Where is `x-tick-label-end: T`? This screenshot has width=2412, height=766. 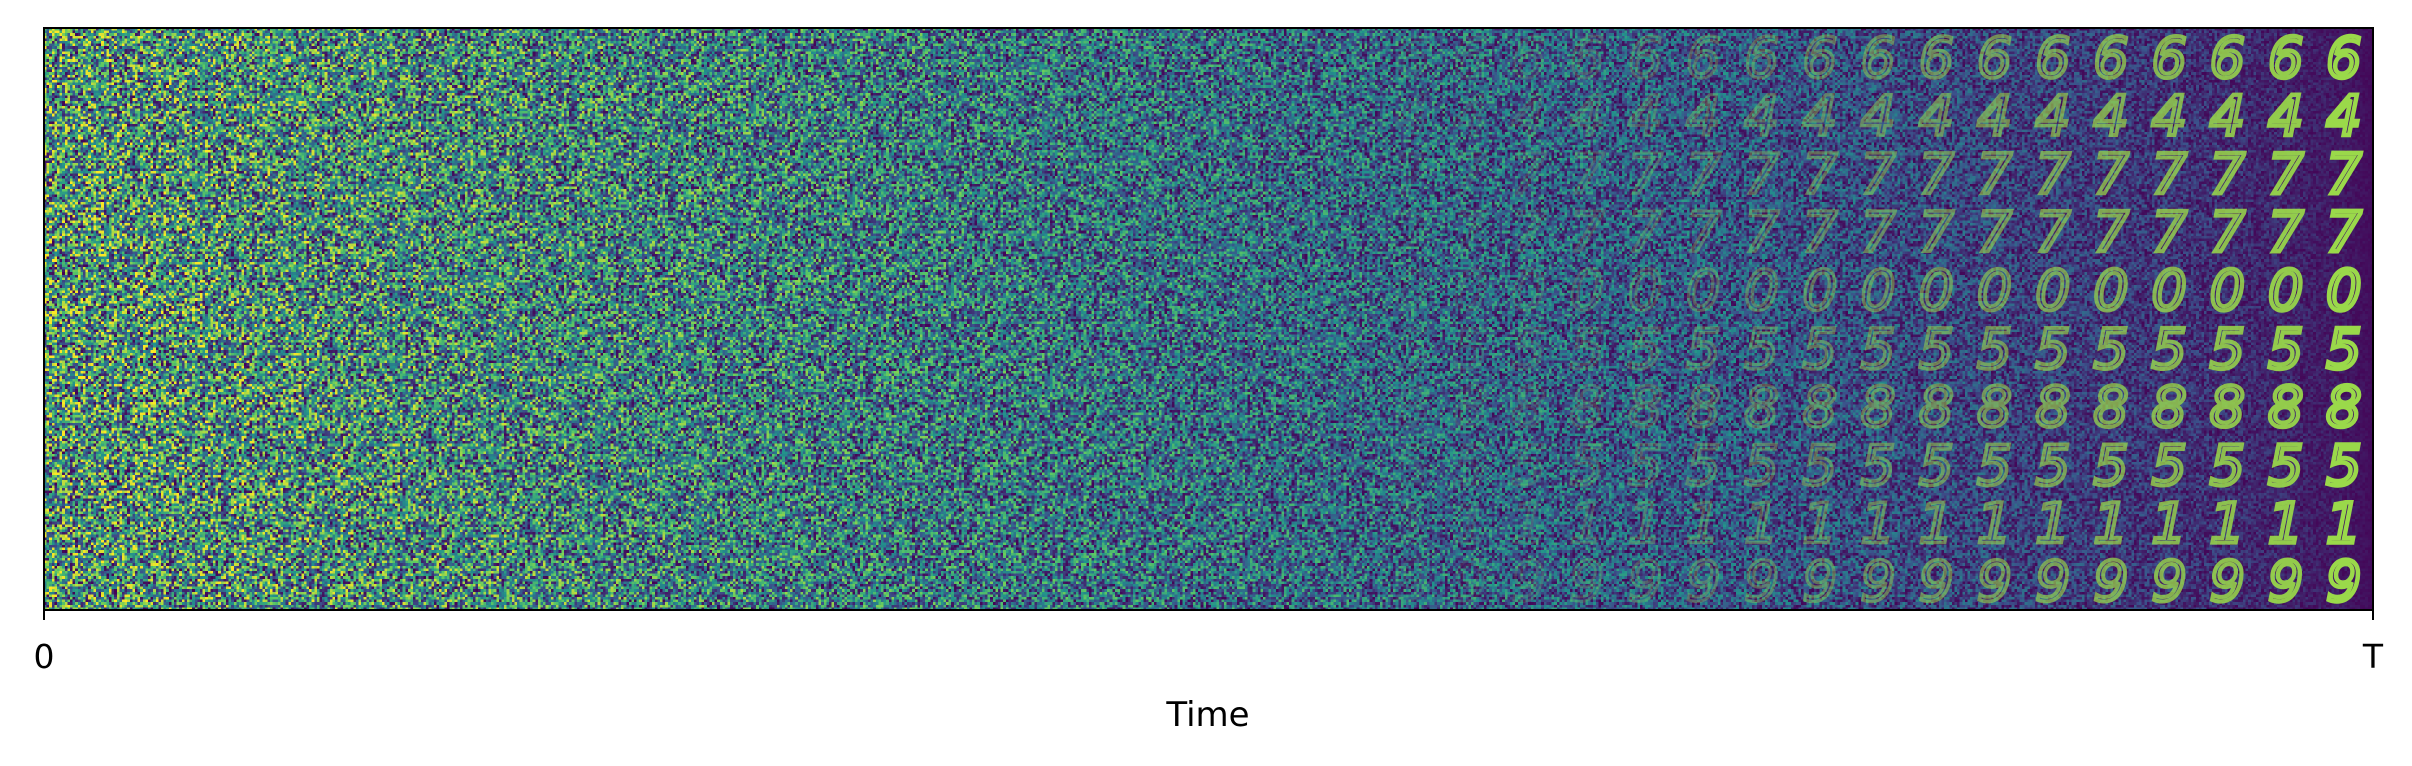
x-tick-label-end: T is located at coordinates (2373, 656).